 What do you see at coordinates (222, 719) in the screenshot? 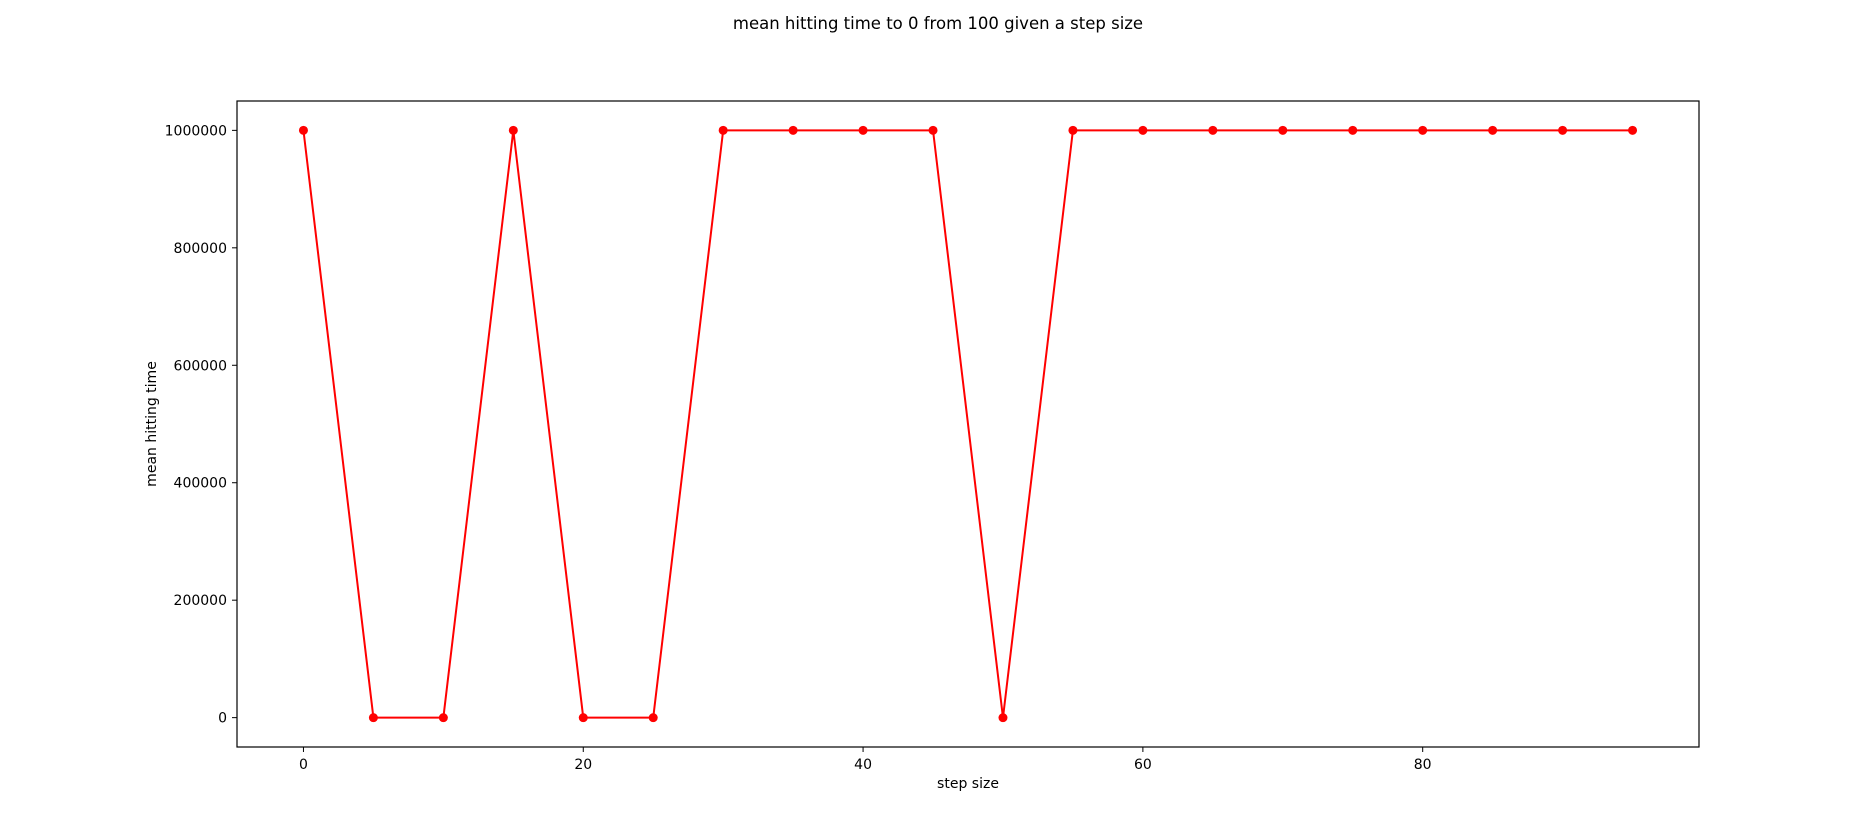
I see `y-tick-label: 0` at bounding box center [222, 719].